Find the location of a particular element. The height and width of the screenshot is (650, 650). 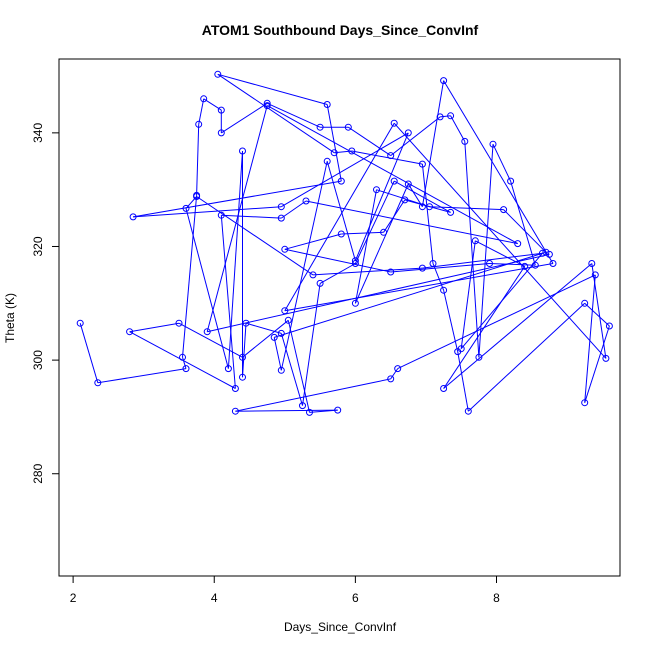

x-tick-label: 8 is located at coordinates (496, 598).